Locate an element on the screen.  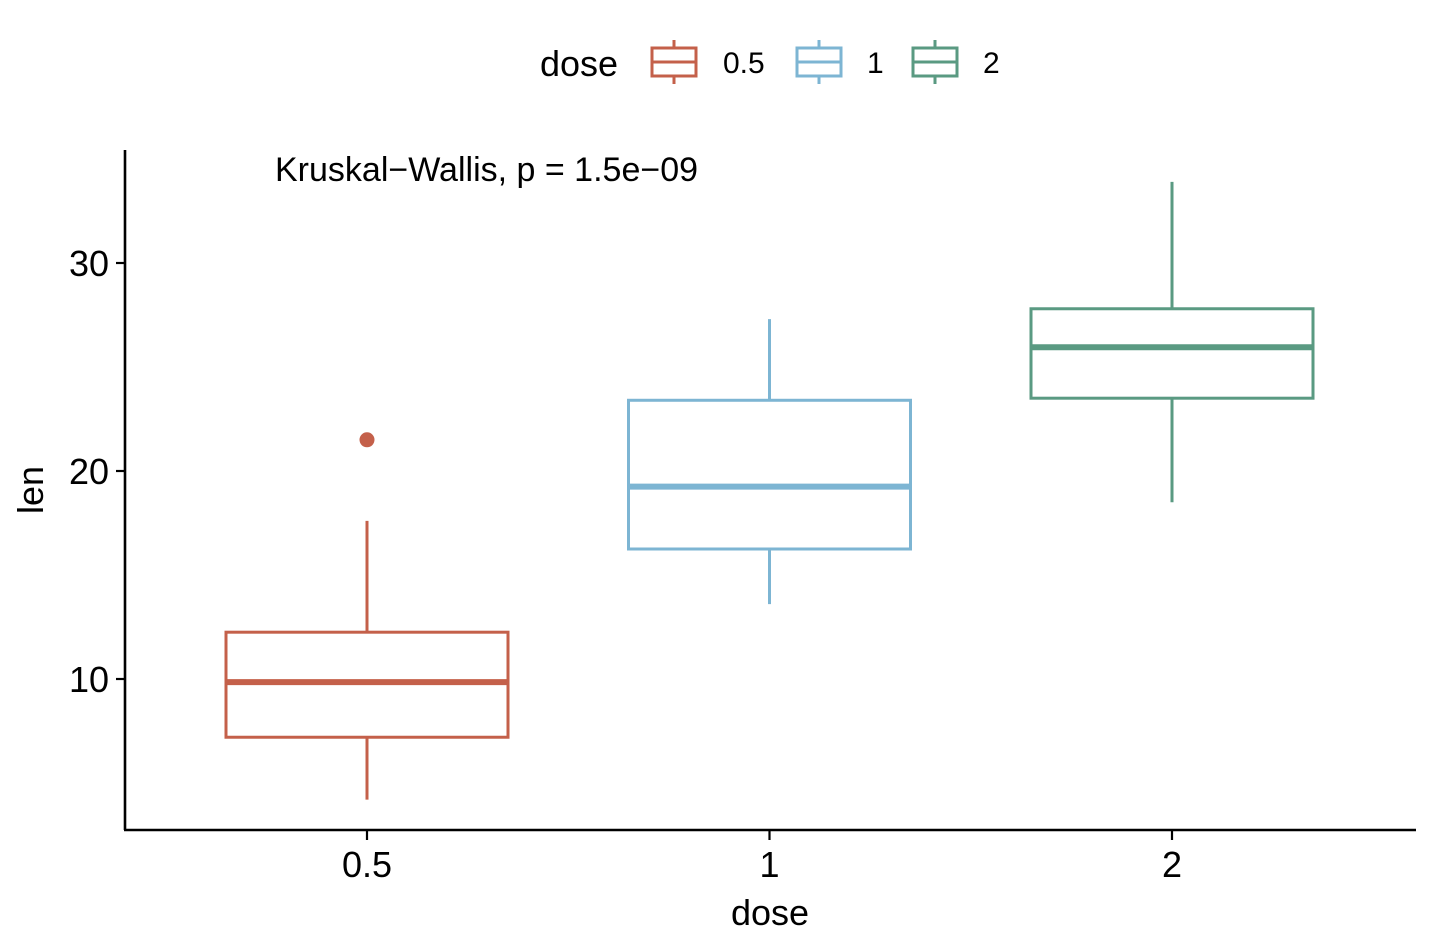
y-tick-label: 20 is located at coordinates (89, 471).